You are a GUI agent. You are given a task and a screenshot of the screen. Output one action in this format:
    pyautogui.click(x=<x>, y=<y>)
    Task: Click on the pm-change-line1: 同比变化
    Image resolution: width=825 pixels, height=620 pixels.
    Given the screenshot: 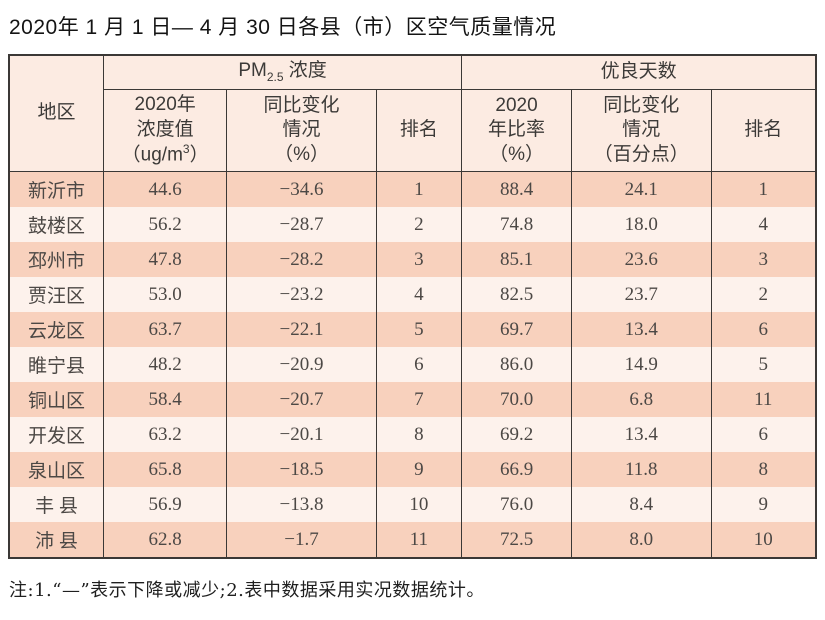 What is the action you would take?
    pyautogui.click(x=301, y=106)
    